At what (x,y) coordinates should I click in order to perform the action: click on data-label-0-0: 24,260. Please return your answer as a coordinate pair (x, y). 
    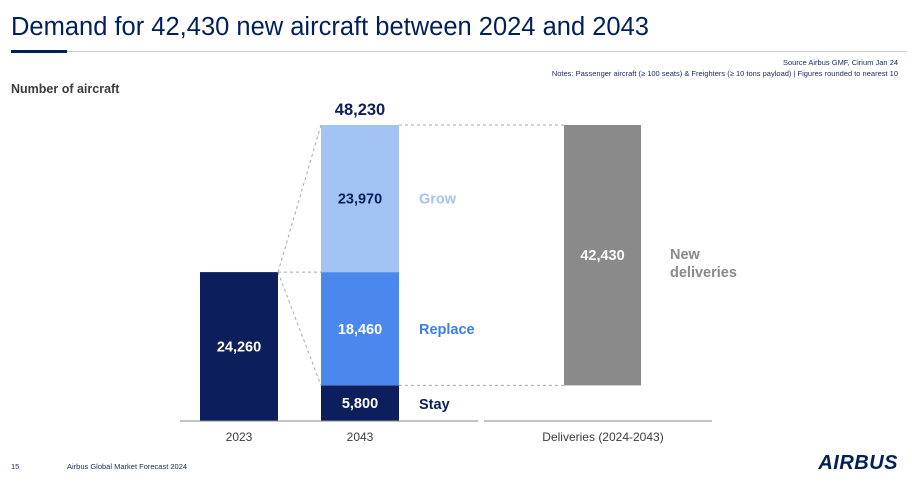
    Looking at the image, I should click on (239, 348).